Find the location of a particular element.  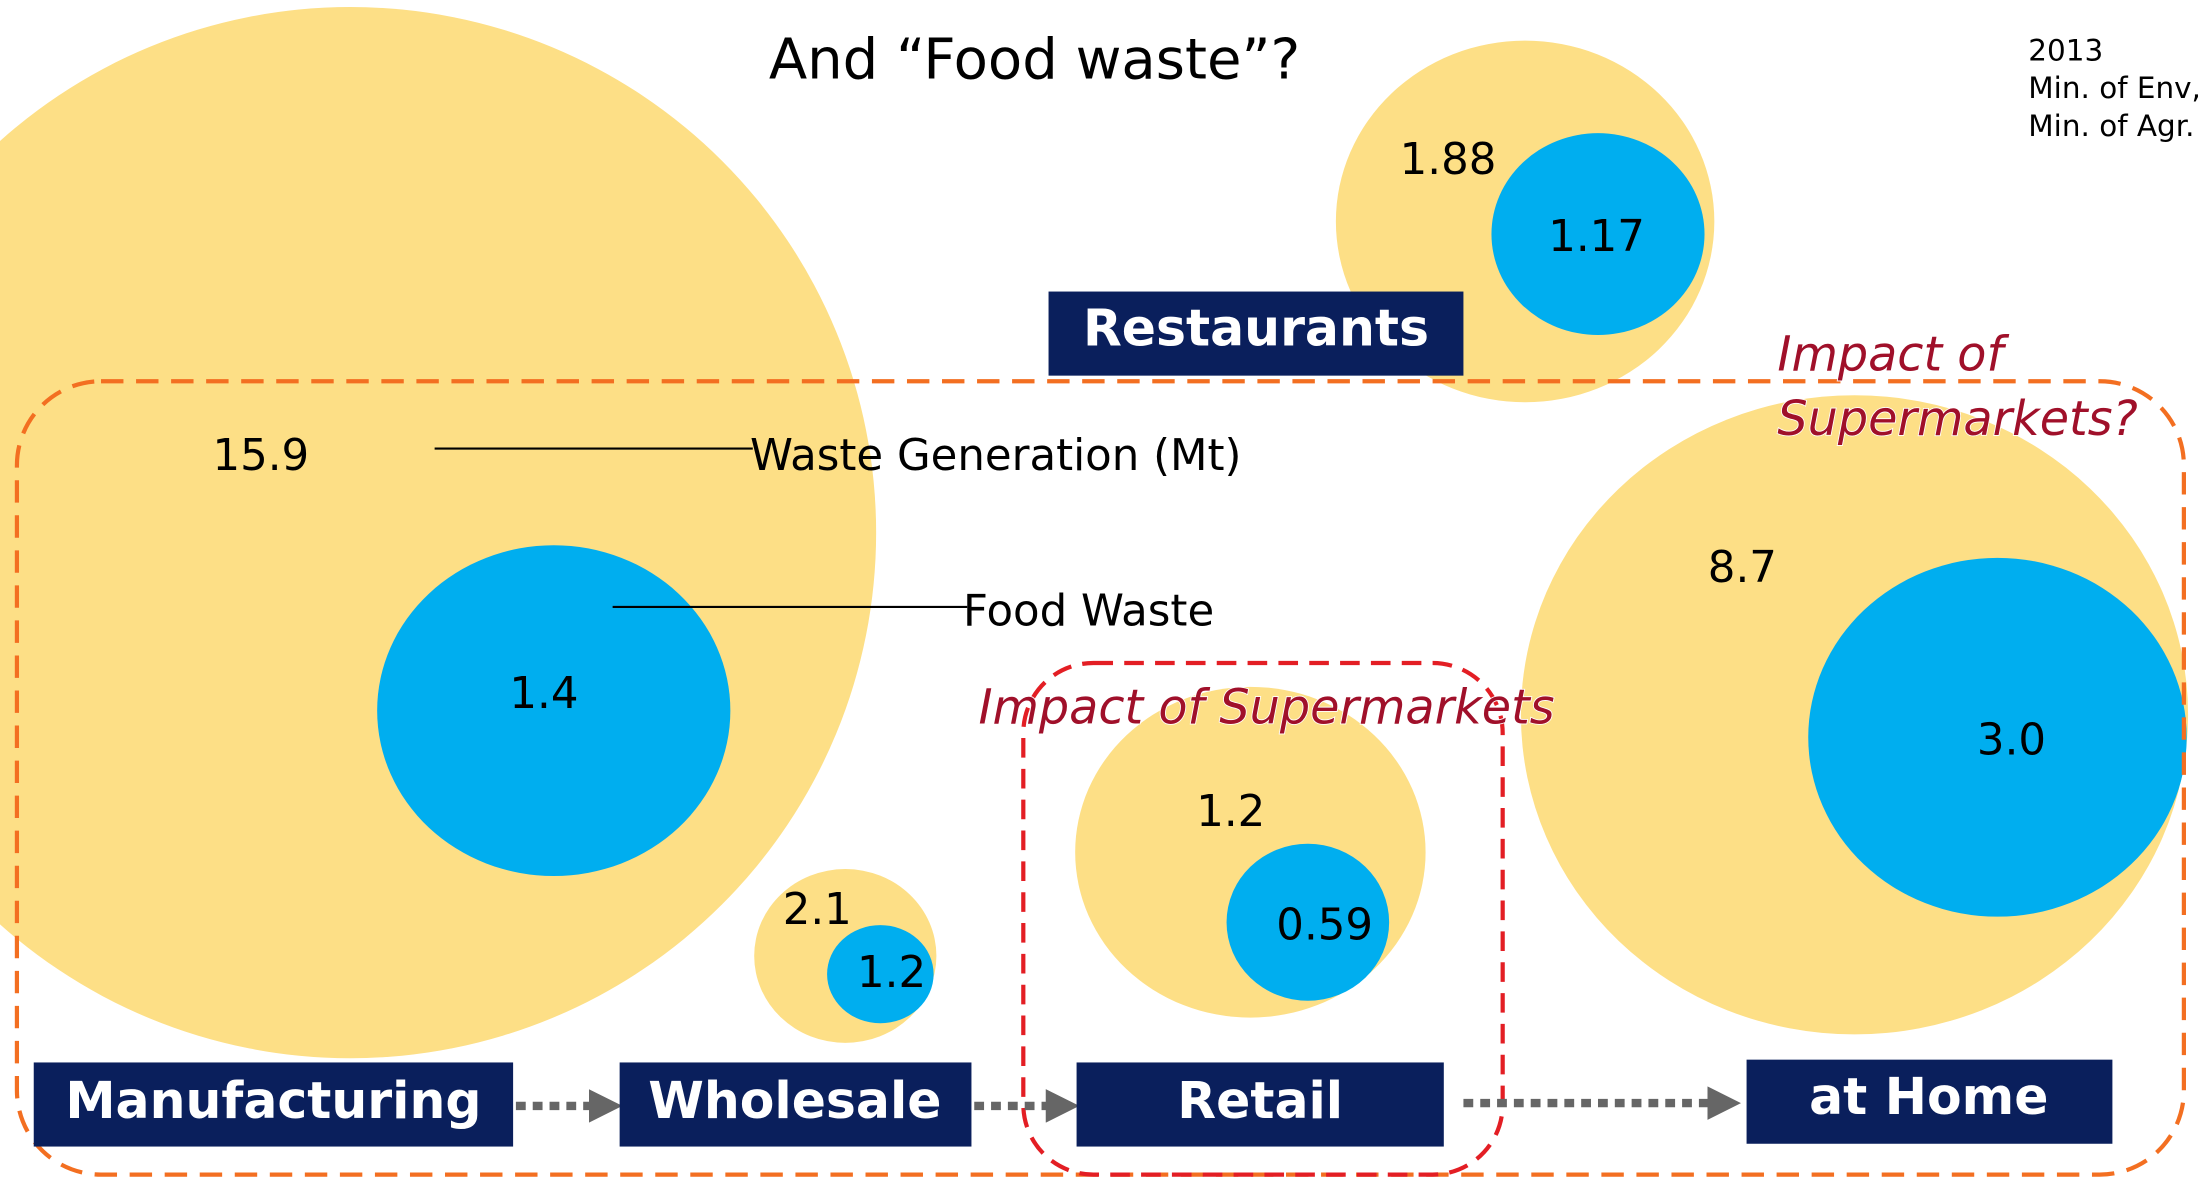

food-waste-value: 1.4 is located at coordinates (543, 694).